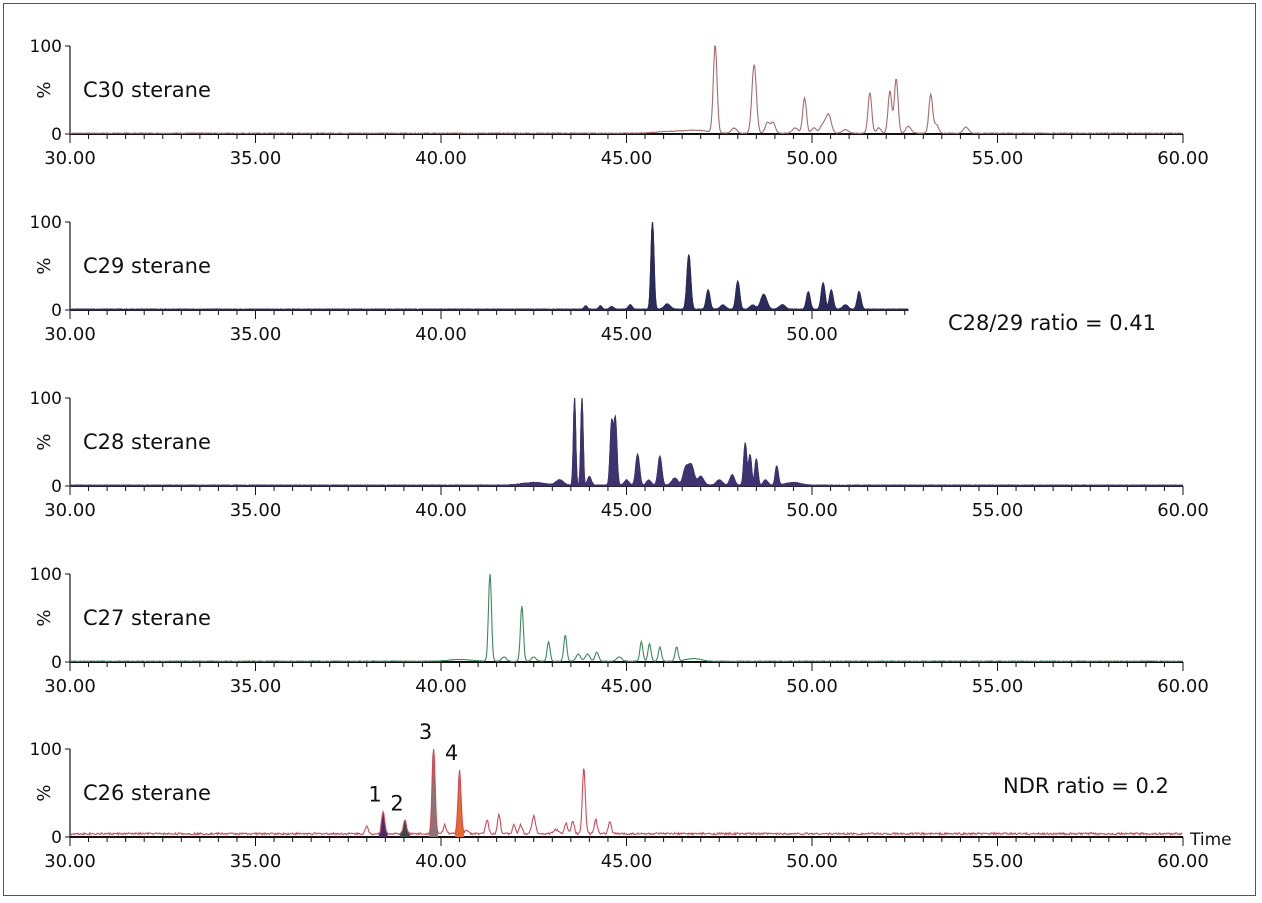  What do you see at coordinates (1210, 840) in the screenshot?
I see `x-axis-label: Time` at bounding box center [1210, 840].